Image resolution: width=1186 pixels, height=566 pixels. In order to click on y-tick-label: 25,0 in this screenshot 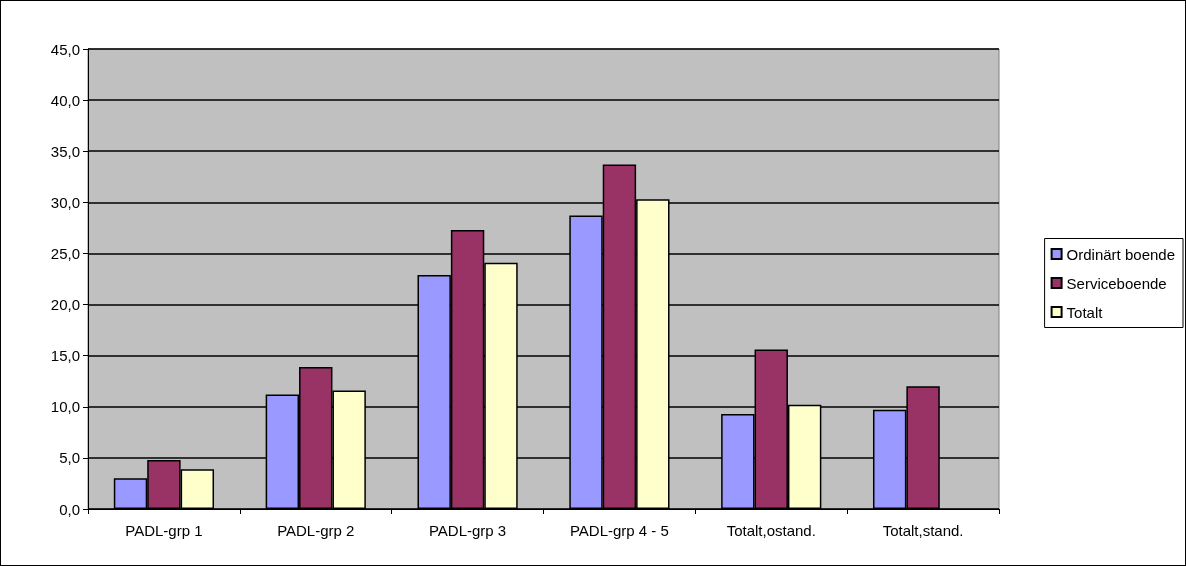, I will do `click(65, 253)`.